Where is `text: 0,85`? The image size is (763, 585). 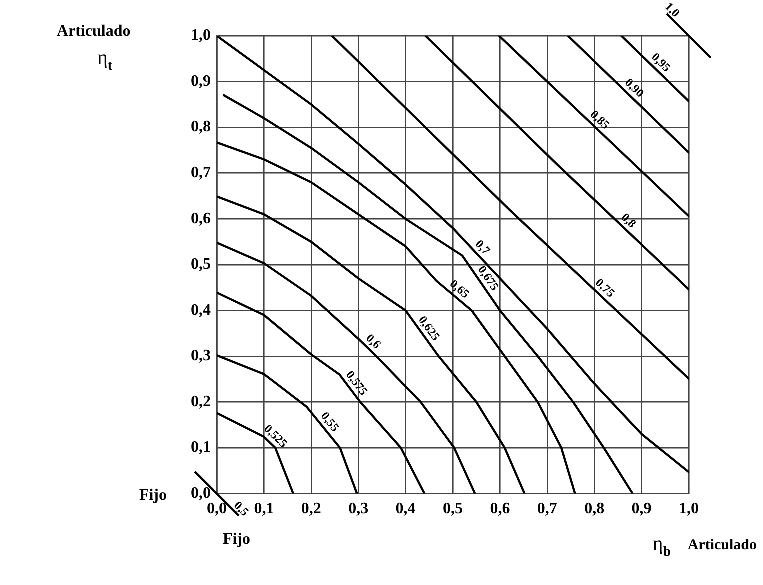
text: 0,85 is located at coordinates (600, 119).